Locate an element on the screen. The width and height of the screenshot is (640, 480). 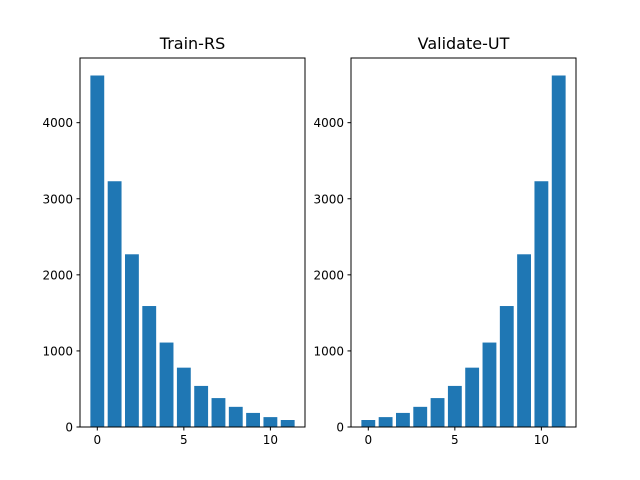
chart-title: Train-RS is located at coordinates (192, 43).